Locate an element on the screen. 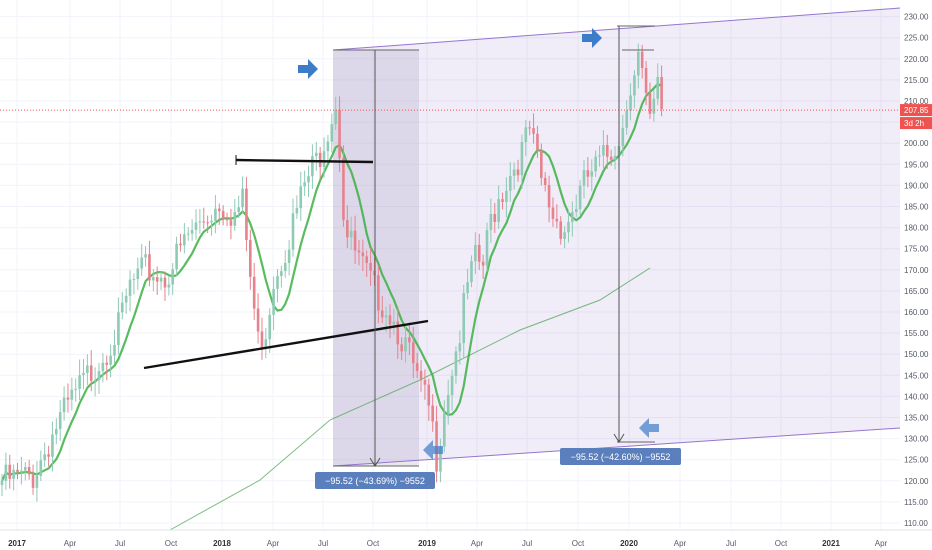  price-tick-label: 155.00 is located at coordinates (916, 333).